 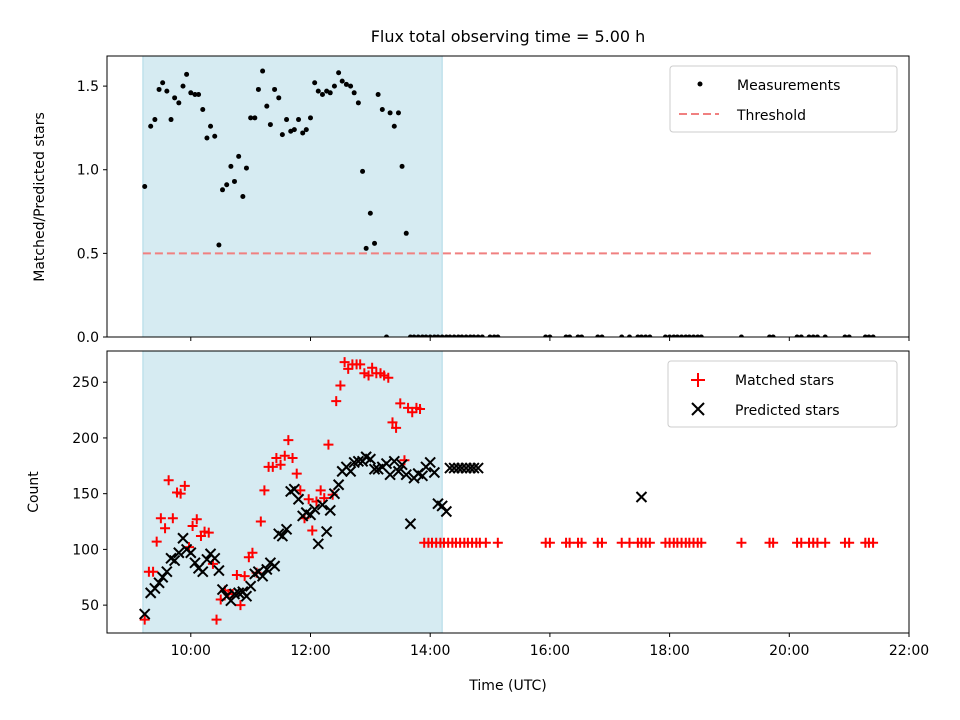 What do you see at coordinates (393, 535) in the screenshot?
I see `predicted-stars-series` at bounding box center [393, 535].